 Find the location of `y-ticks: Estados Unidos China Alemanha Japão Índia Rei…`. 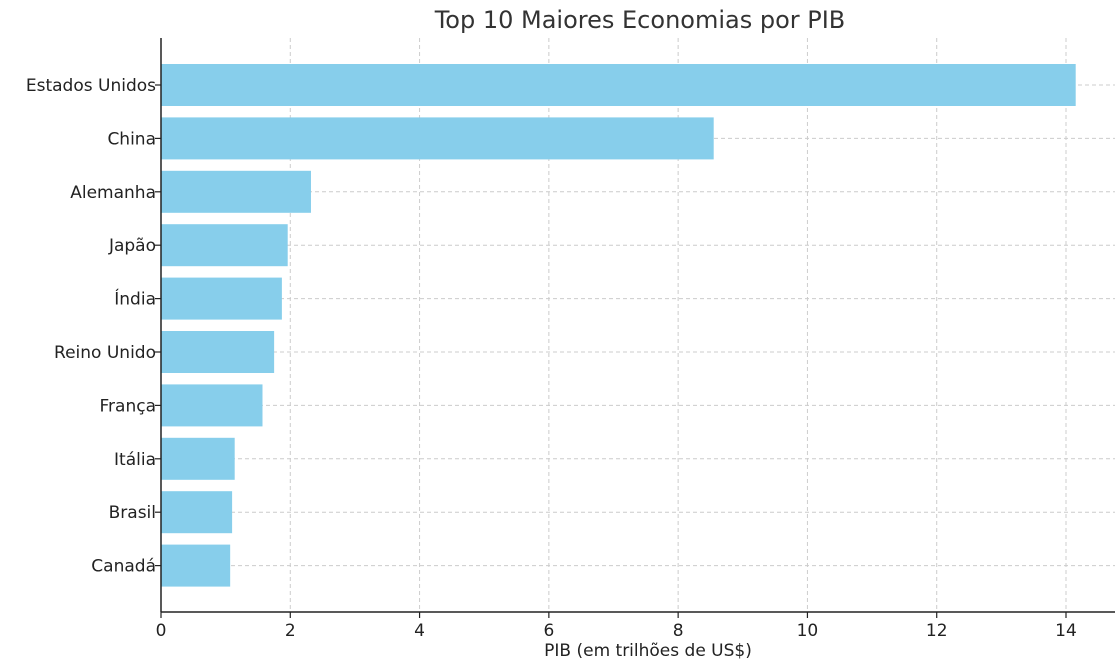

y-ticks: Estados Unidos China Alemanha Japão Índia Rei… is located at coordinates (93, 326).